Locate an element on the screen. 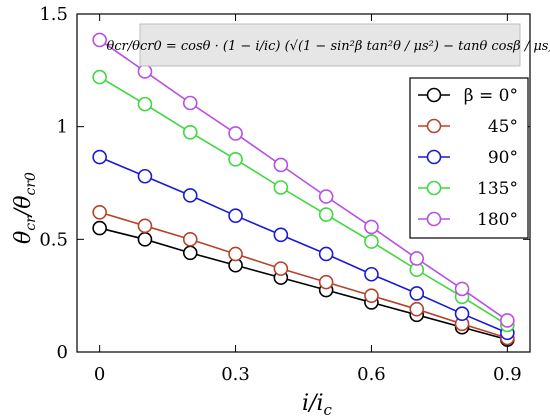 This screenshot has height=420, width=550. svg-text: θcr/θcr0 is located at coordinates (25, 208).